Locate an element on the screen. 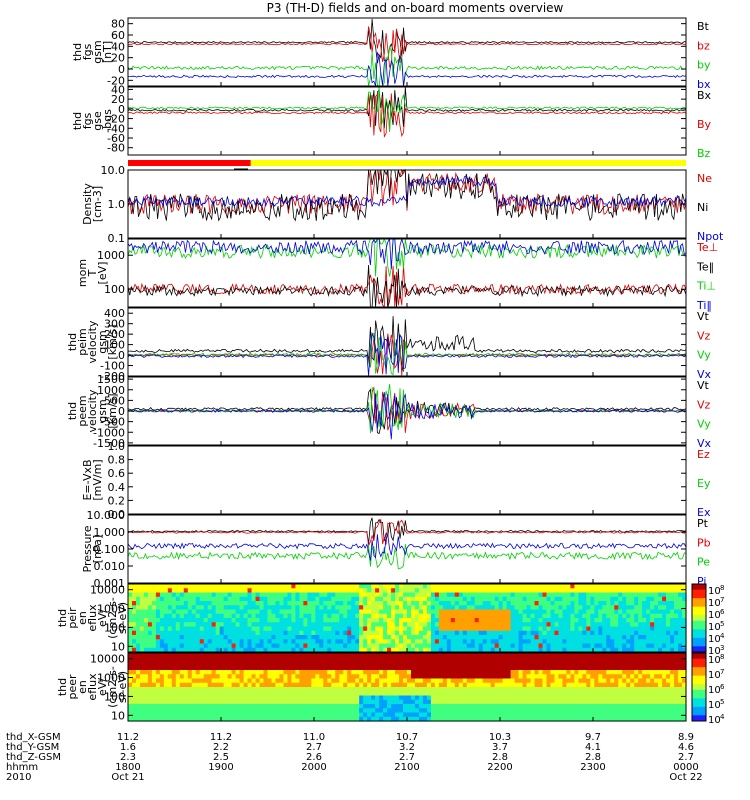 This screenshot has height=800, width=750. ytick-label: 0.0 is located at coordinates (117, 514).